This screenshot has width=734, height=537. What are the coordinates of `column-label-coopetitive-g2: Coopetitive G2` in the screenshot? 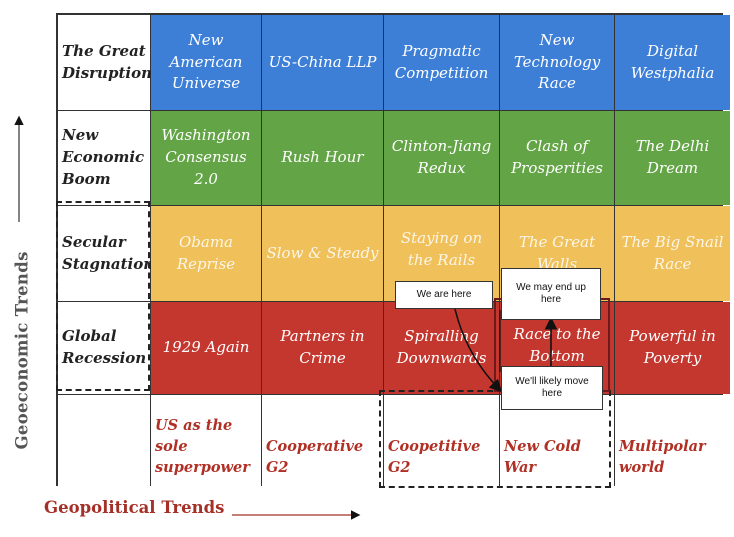 It's located at (441, 443).